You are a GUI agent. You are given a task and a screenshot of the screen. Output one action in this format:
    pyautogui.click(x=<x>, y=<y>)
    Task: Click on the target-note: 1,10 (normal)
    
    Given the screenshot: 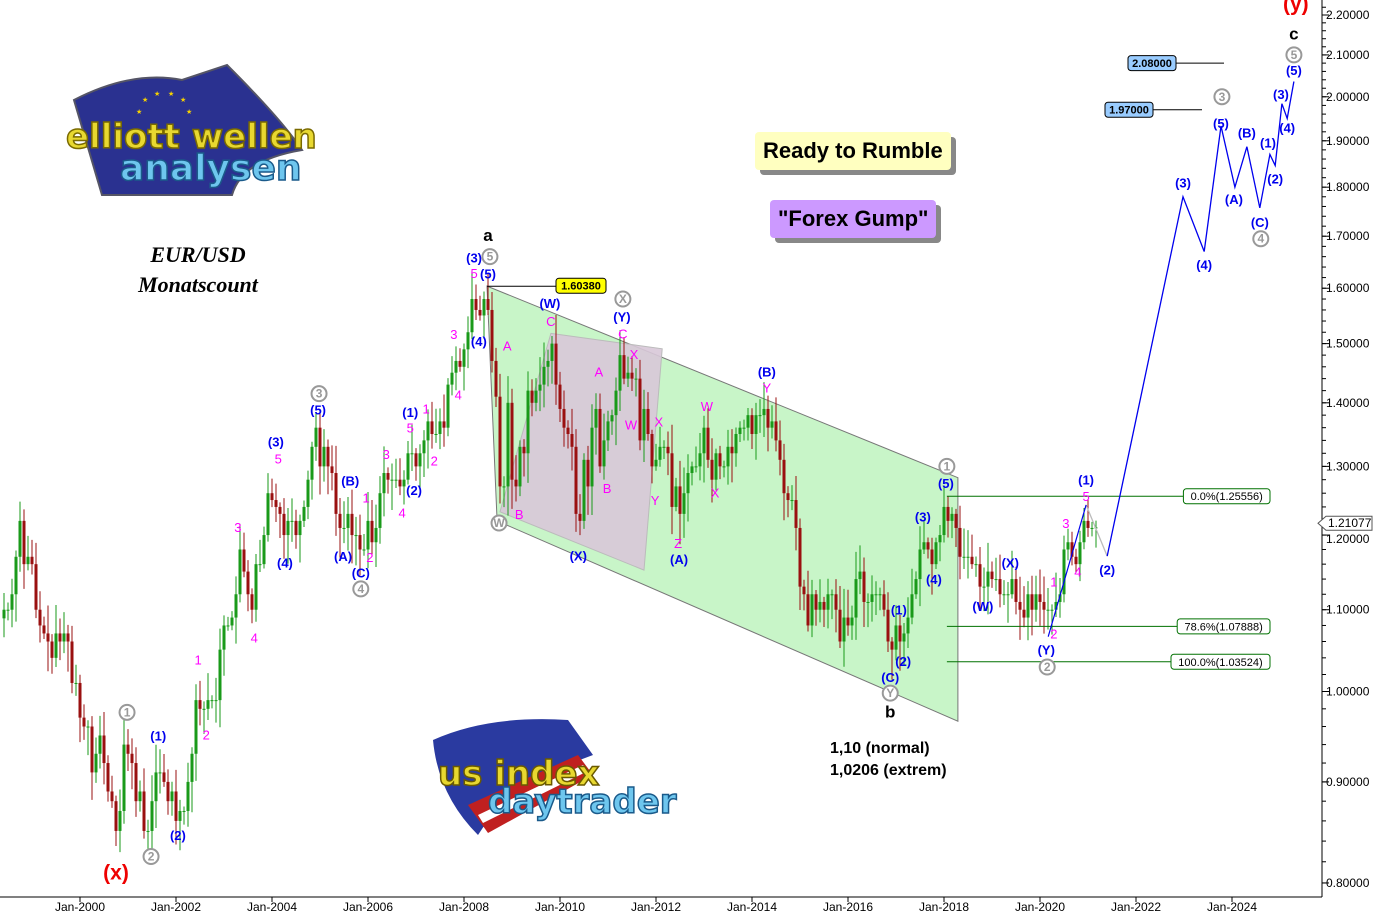 What is the action you would take?
    pyautogui.click(x=880, y=748)
    